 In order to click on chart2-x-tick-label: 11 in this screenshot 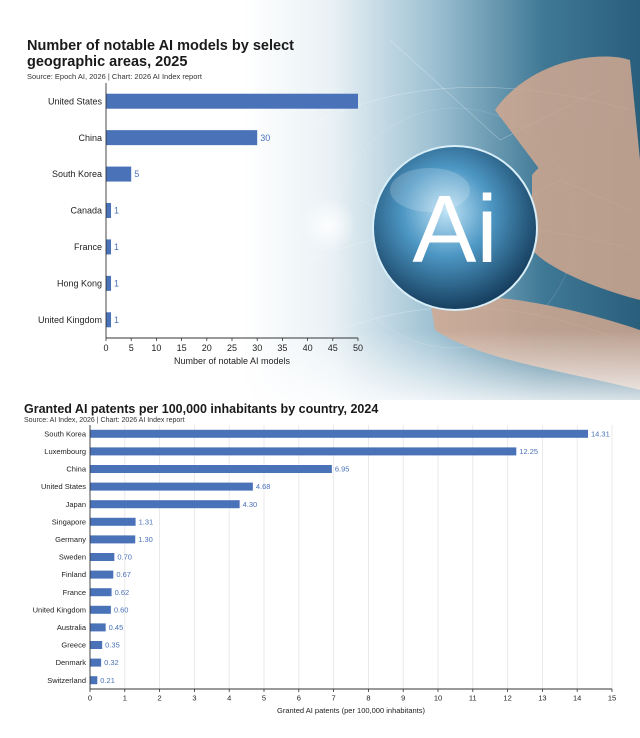, I will do `click(473, 698)`.